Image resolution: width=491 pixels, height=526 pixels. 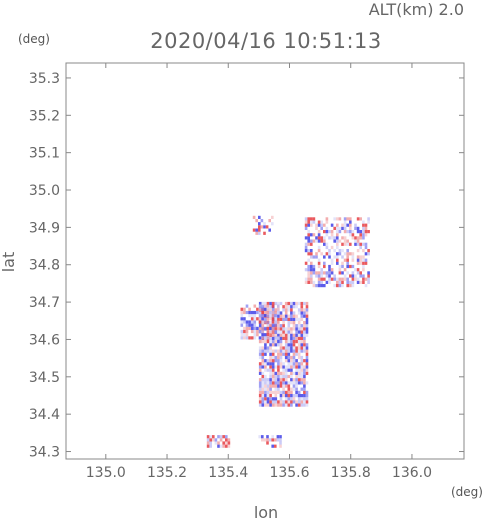 What do you see at coordinates (44, 154) in the screenshot?
I see `y-tick-label: 35.1` at bounding box center [44, 154].